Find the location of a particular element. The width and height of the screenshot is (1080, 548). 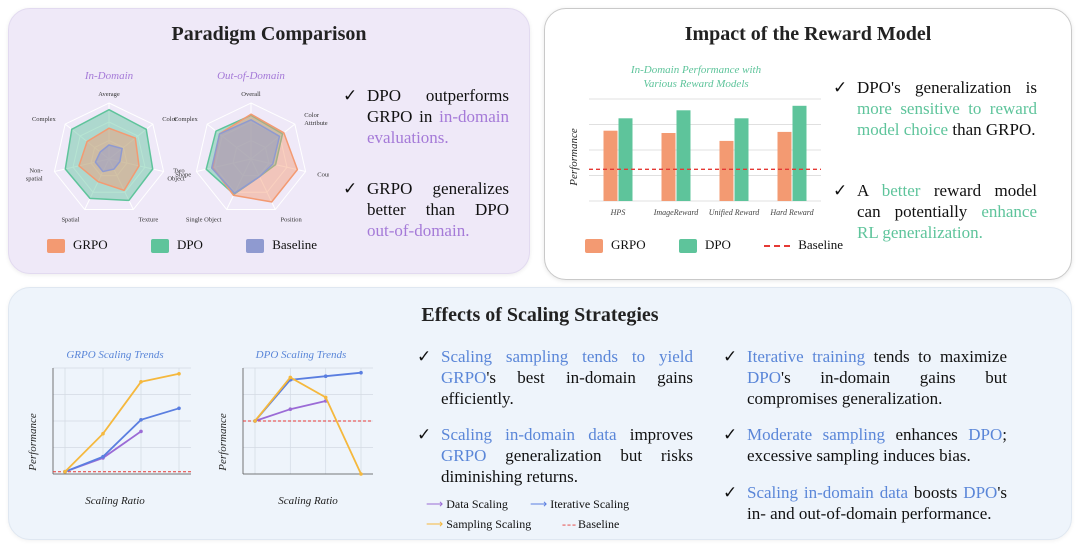

radar-axis-label: Texture is located at coordinates (149, 220).